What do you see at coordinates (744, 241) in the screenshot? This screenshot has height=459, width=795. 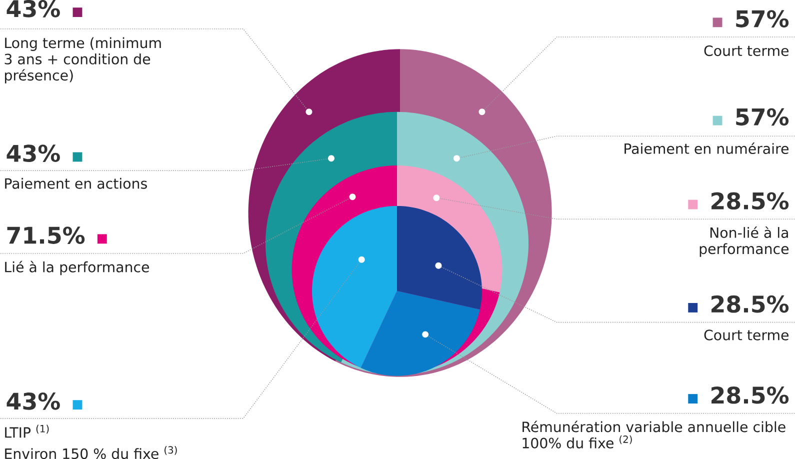 I see `category-label: Non-lié à la performance` at bounding box center [744, 241].